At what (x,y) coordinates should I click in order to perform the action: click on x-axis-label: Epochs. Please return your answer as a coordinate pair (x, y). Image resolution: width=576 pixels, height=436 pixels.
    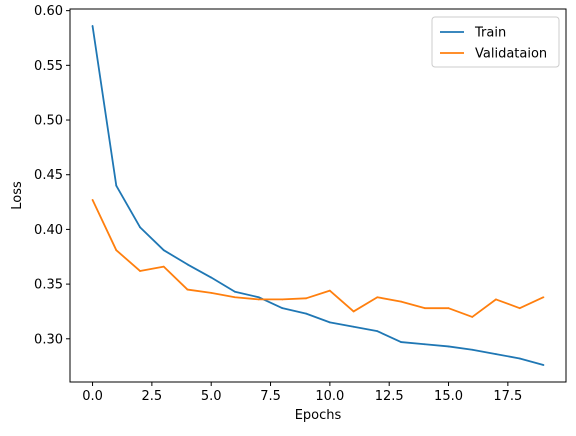
    Looking at the image, I should click on (318, 415).